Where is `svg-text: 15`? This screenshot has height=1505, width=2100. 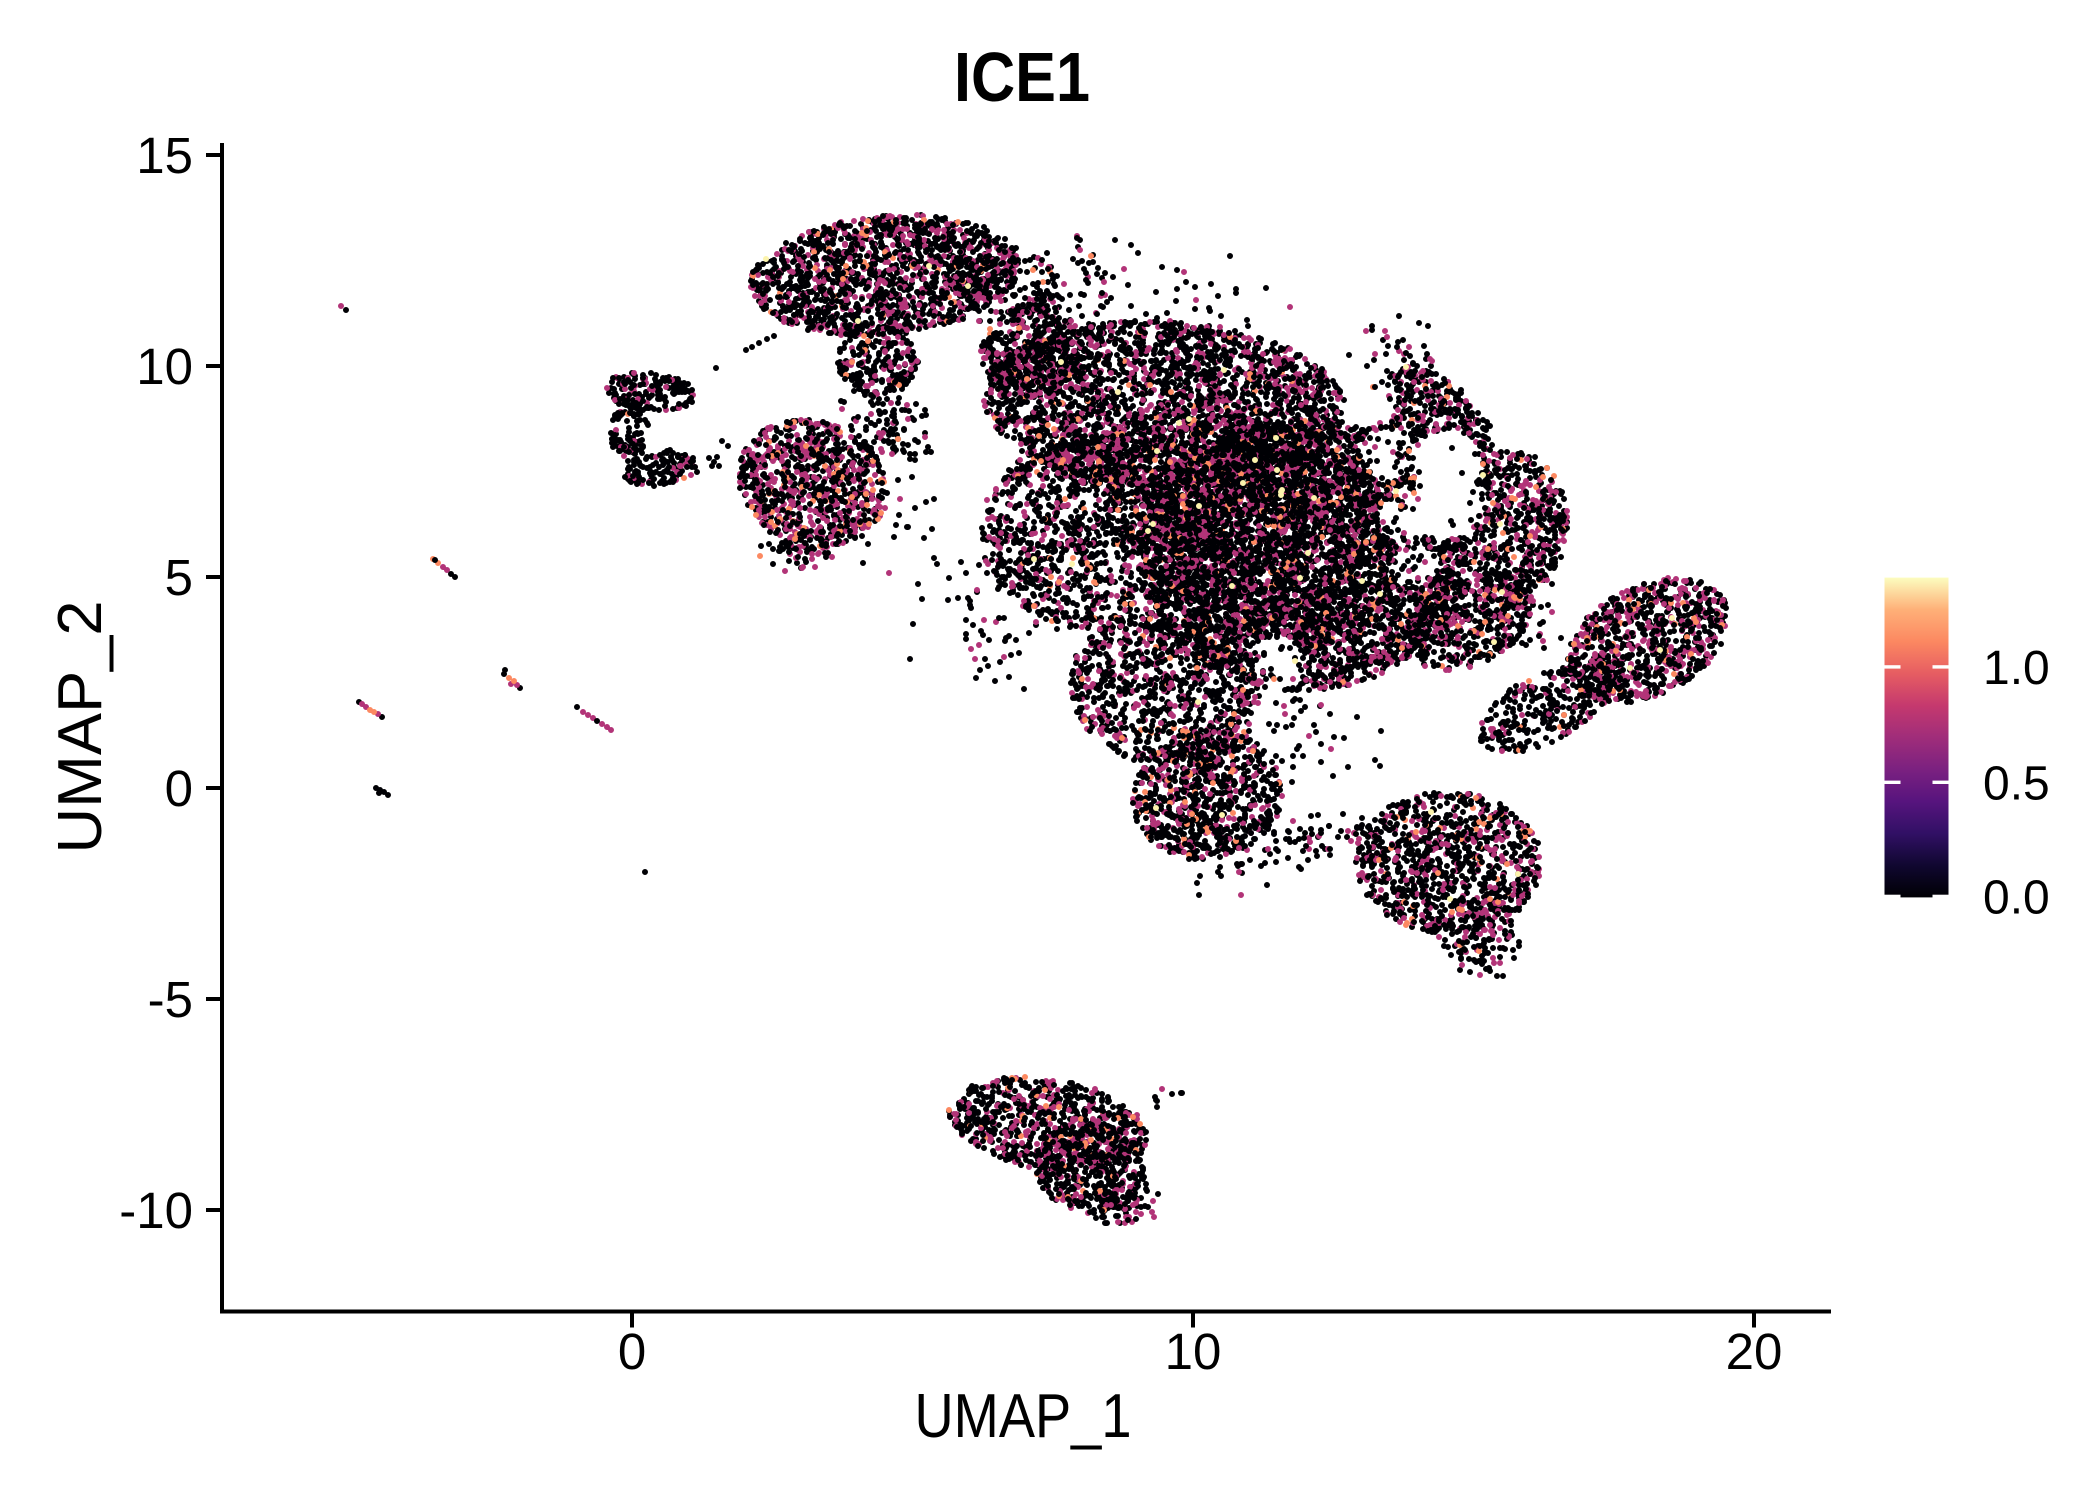
svg-text: 15 is located at coordinates (164, 155).